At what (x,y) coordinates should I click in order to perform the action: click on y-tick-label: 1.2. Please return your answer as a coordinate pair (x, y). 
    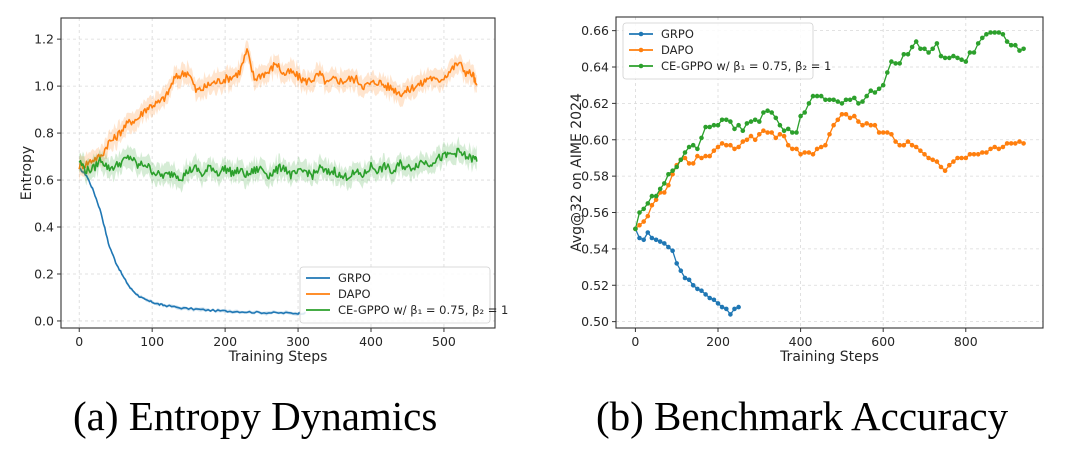
    Looking at the image, I should click on (44, 39).